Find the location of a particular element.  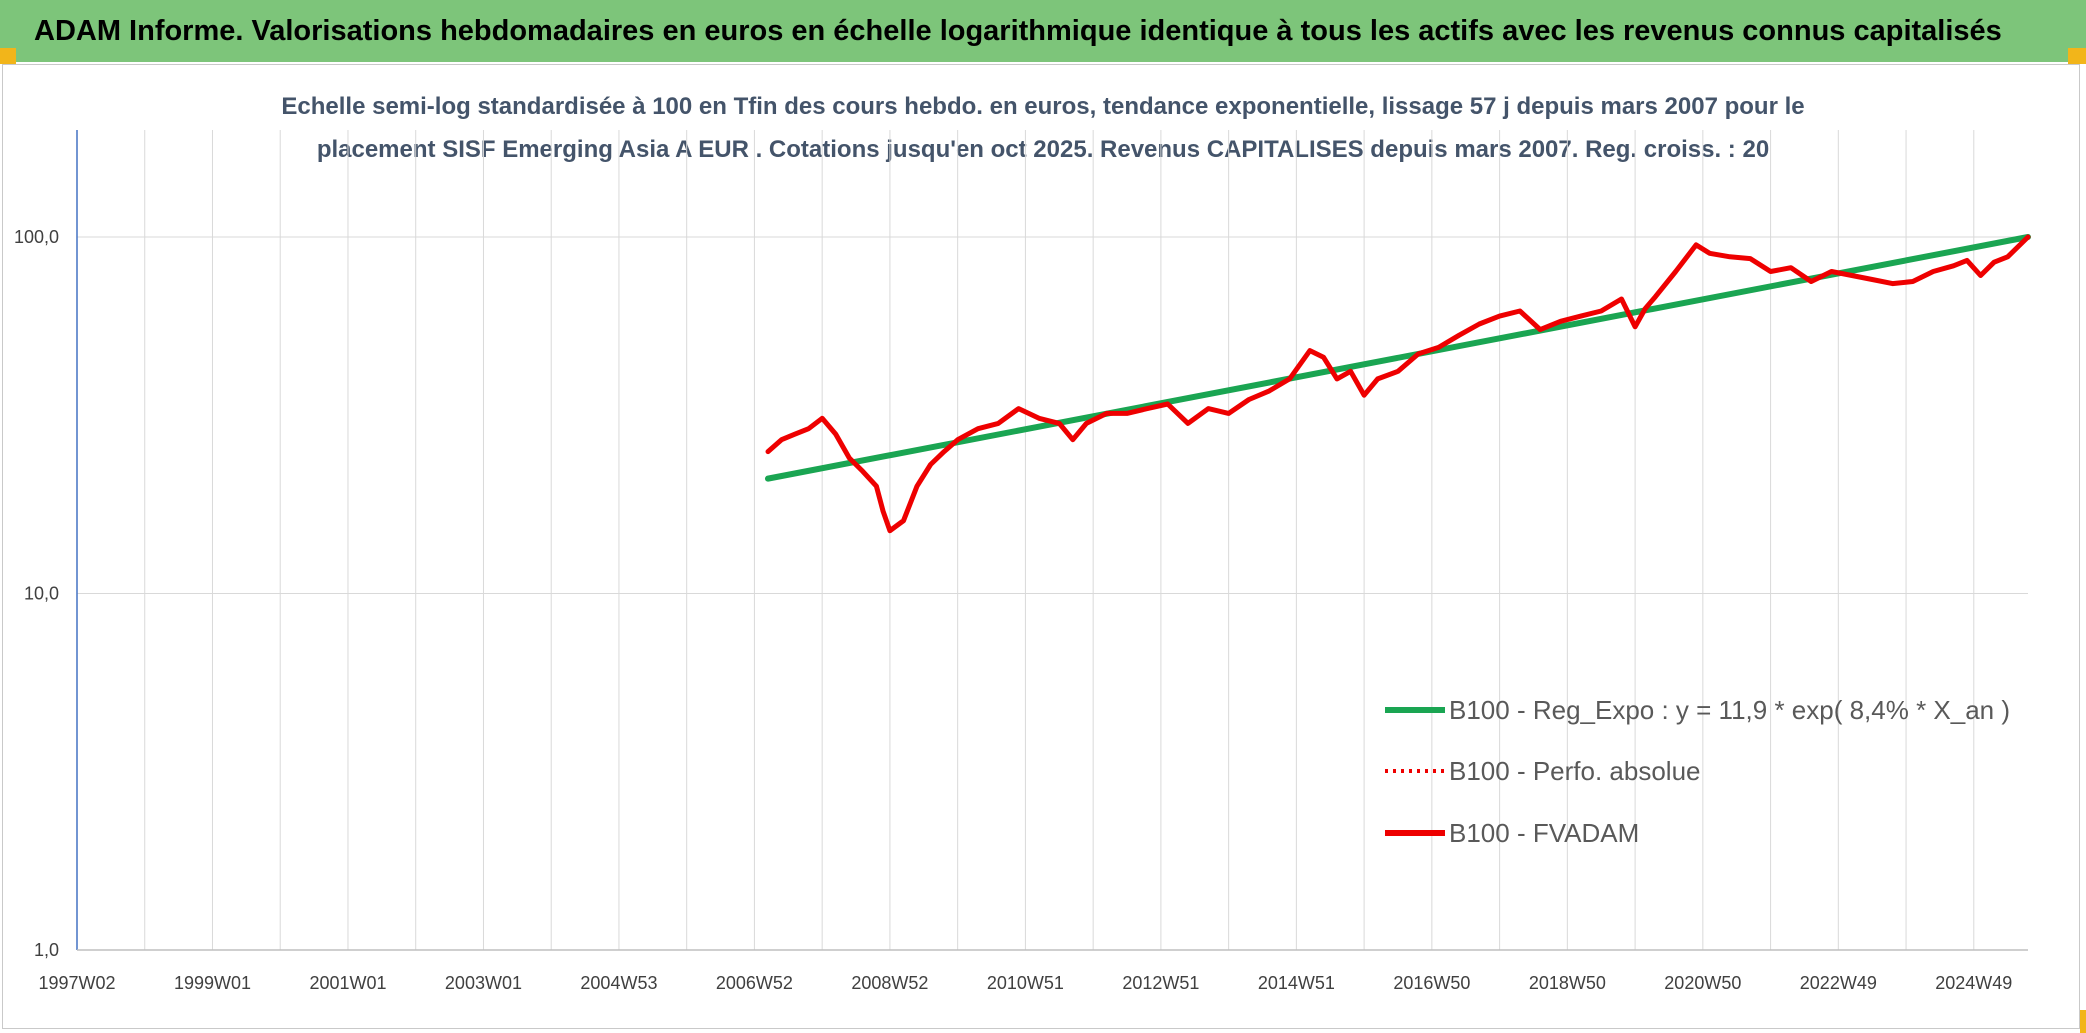

x-tick-label: 2022W49 is located at coordinates (1838, 983).